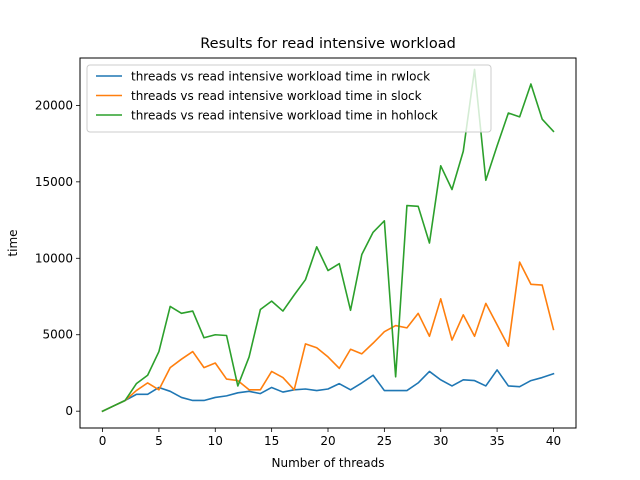 This screenshot has width=640, height=480. I want to click on y-axis: 0 5000 10000 15000 20000, so click(57, 258).